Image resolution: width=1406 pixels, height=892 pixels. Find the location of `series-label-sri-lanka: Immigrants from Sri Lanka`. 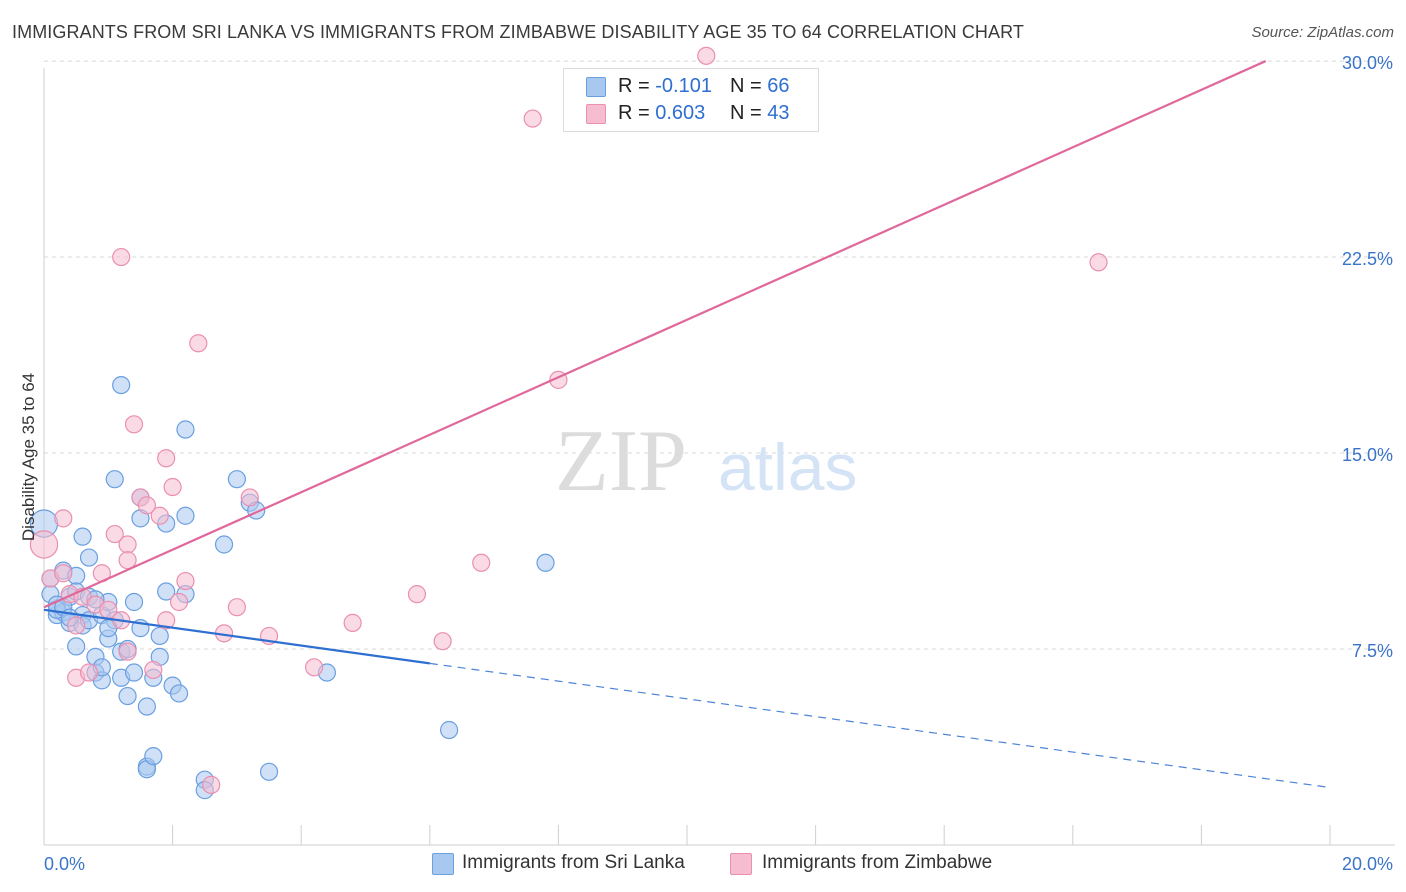

series-label-sri-lanka: Immigrants from Sri Lanka is located at coordinates (573, 862).